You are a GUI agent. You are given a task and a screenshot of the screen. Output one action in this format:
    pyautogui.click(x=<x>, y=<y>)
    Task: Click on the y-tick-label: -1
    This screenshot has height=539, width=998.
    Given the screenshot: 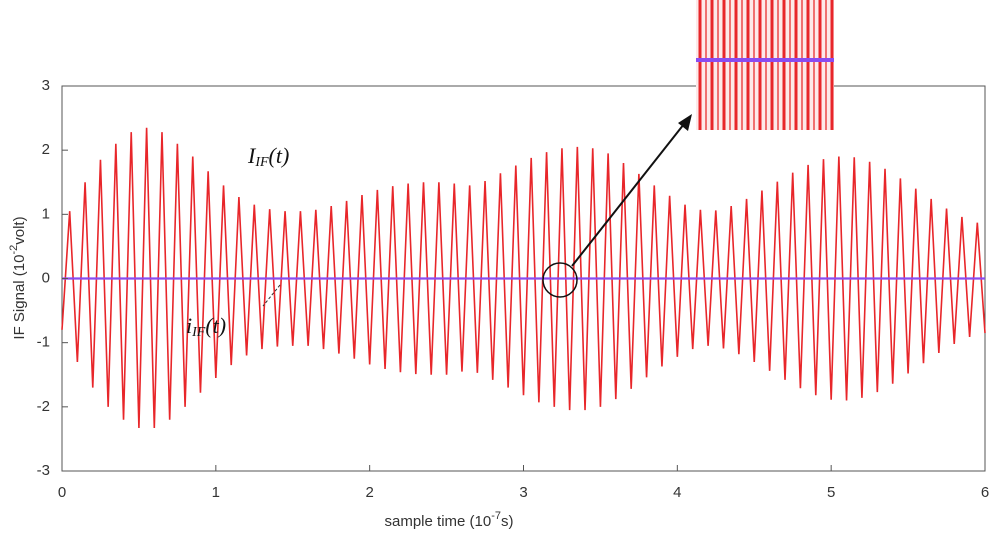 What is the action you would take?
    pyautogui.click(x=43, y=342)
    